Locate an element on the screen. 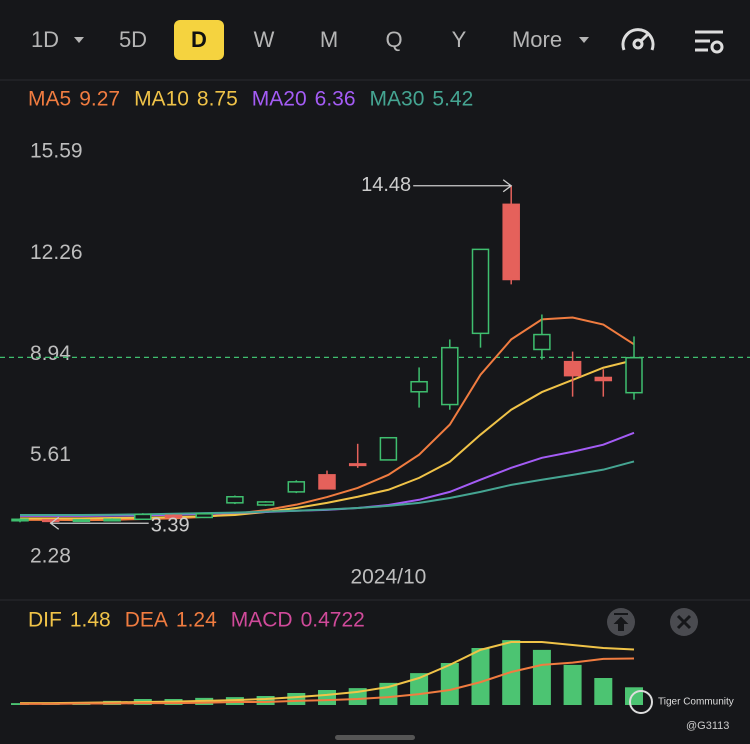  legend-name: DEA is located at coordinates (146, 620).